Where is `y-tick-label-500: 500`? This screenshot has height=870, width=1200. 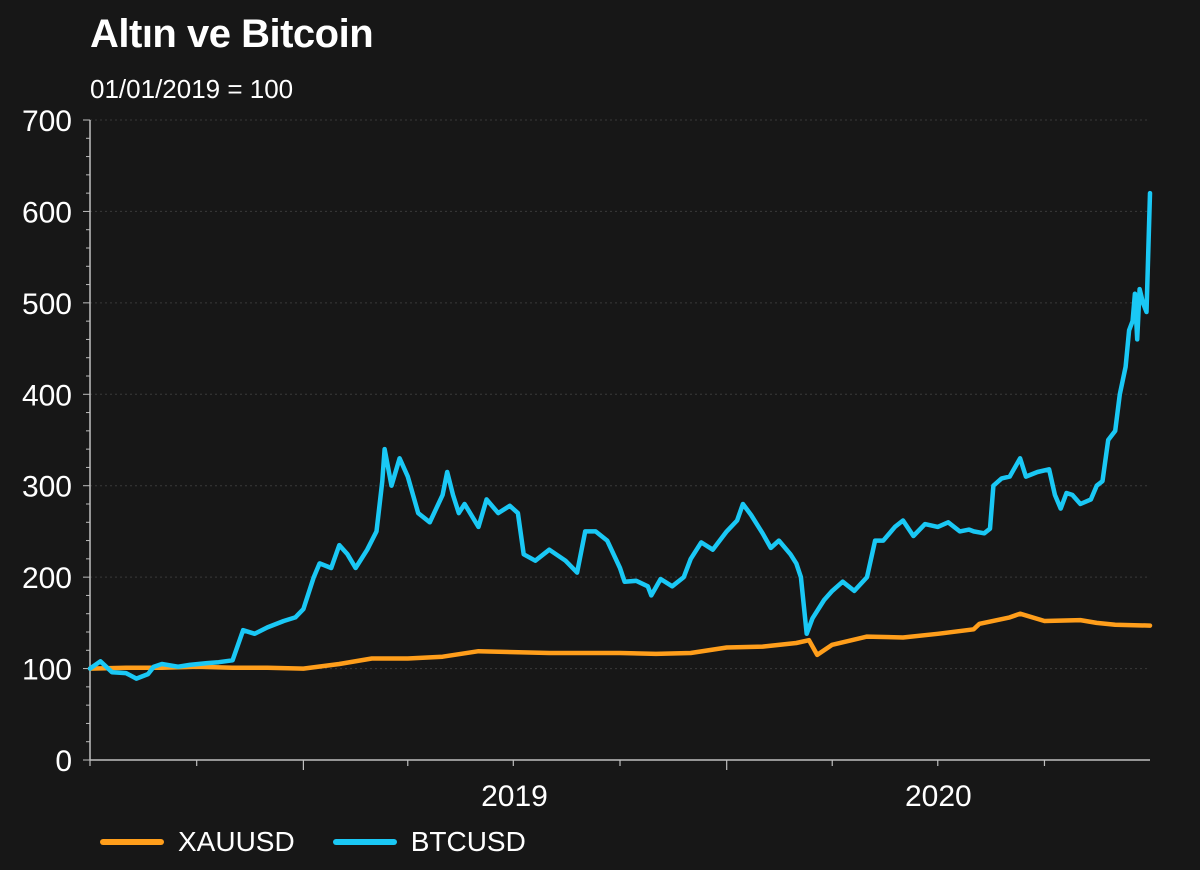
y-tick-label-500: 500 is located at coordinates (47, 304).